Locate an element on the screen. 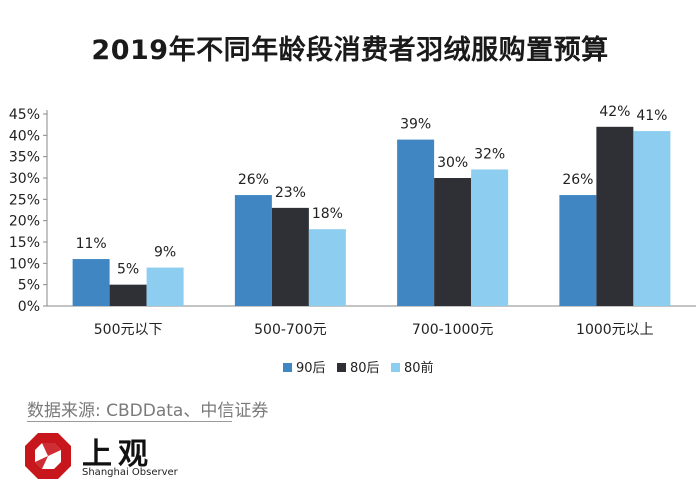 Image resolution: width=700 pixels, height=490 pixels. legend-label: 80后 is located at coordinates (365, 368).